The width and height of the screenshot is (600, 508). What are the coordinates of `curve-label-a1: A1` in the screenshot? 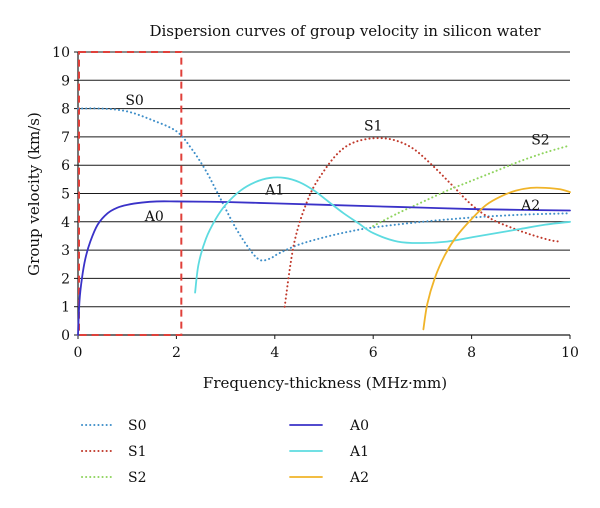 It's located at (274, 190).